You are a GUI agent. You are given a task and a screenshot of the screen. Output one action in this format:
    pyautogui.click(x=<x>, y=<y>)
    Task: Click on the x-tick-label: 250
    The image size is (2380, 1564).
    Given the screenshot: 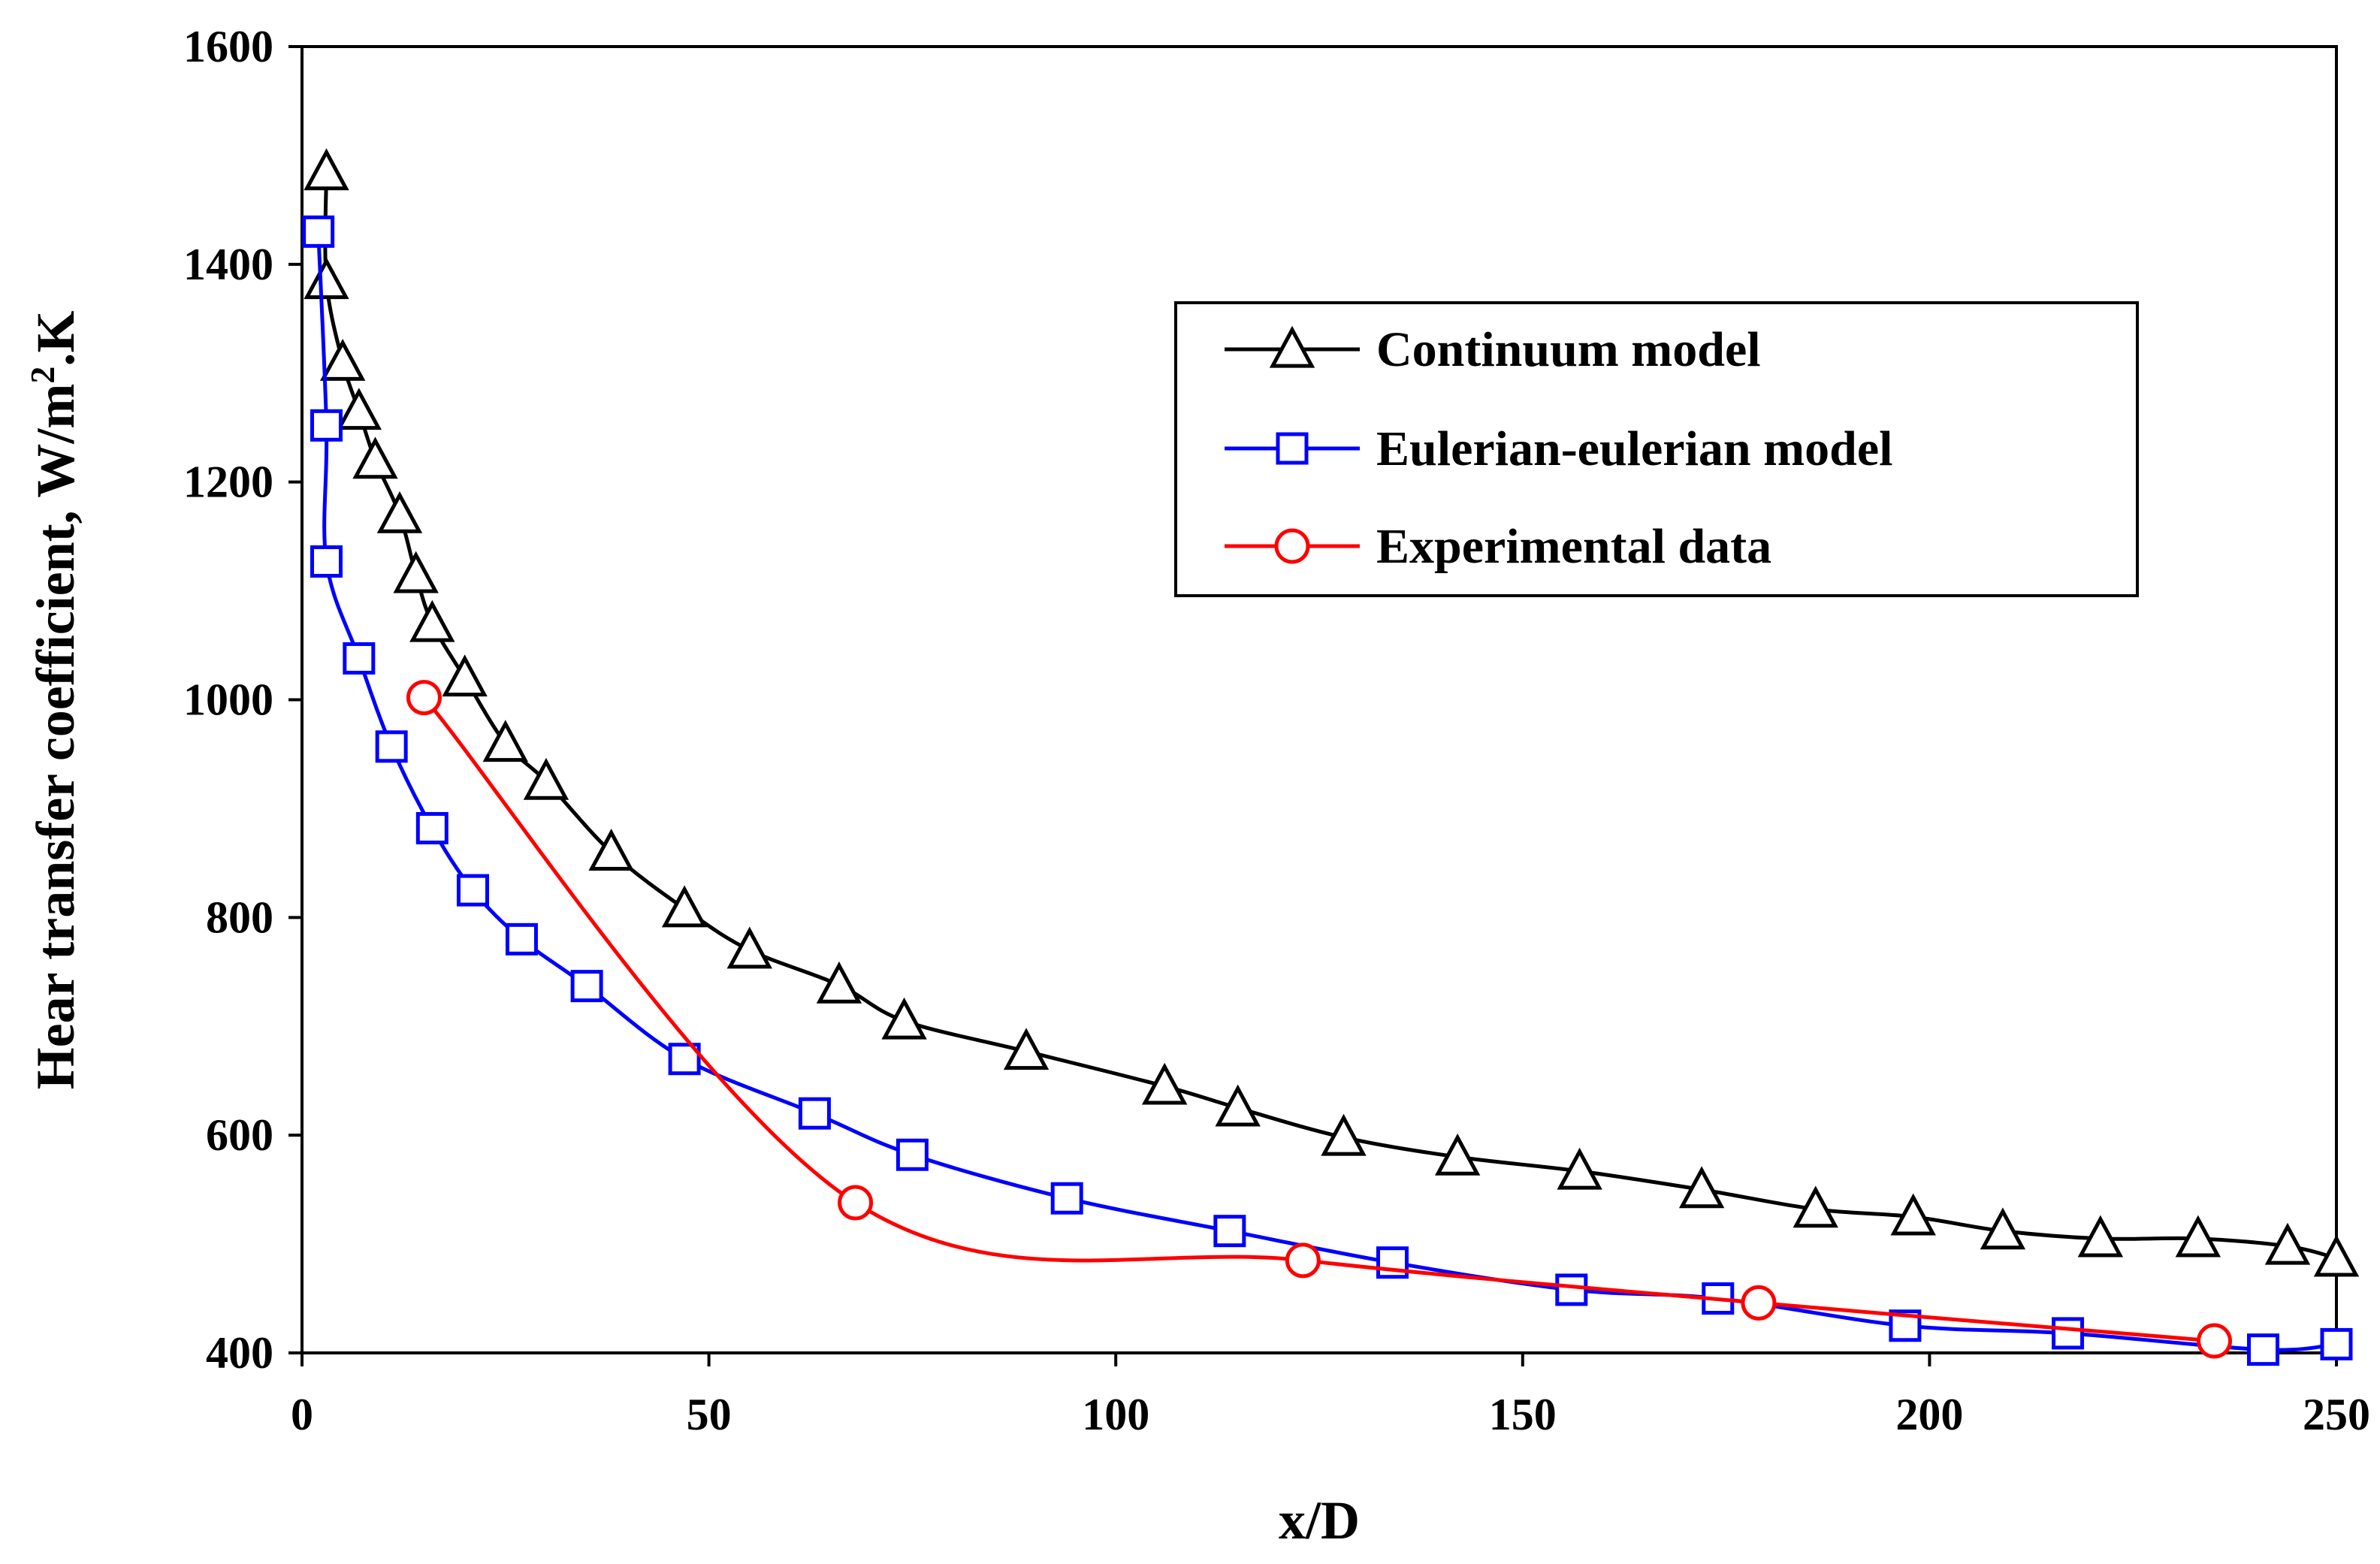 What is the action you would take?
    pyautogui.click(x=2336, y=1414)
    